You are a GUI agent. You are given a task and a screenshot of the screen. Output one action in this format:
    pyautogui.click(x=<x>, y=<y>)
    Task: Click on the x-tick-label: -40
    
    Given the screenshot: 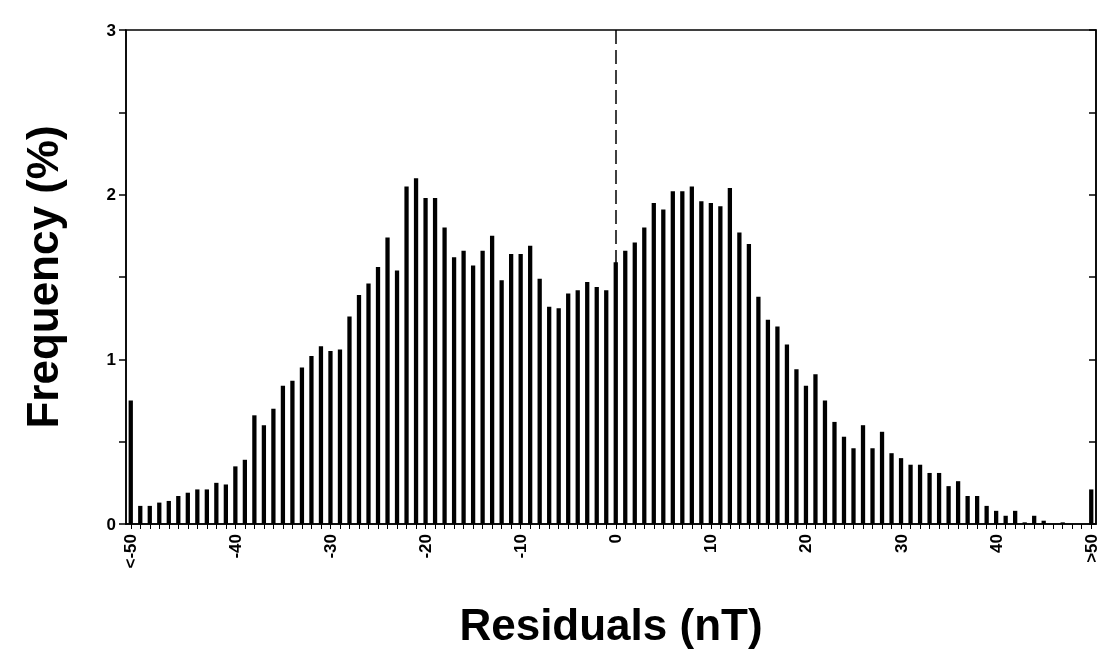 What is the action you would take?
    pyautogui.click(x=235, y=546)
    